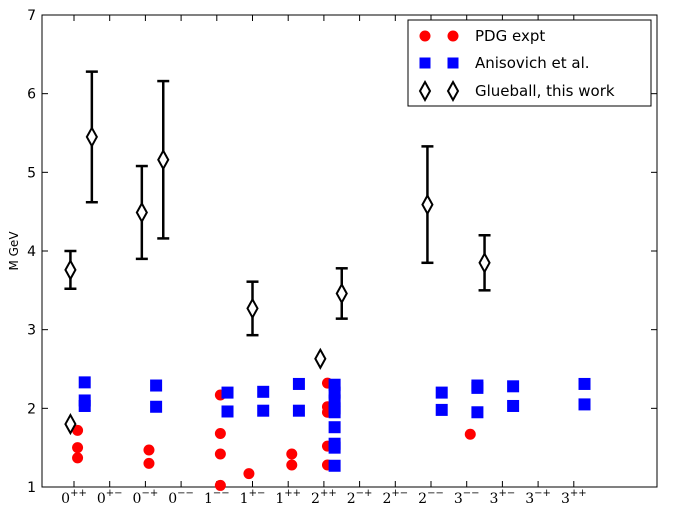 This screenshot has height=506, width=673. What do you see at coordinates (31, 488) in the screenshot?
I see `y-tick-label: 1` at bounding box center [31, 488].